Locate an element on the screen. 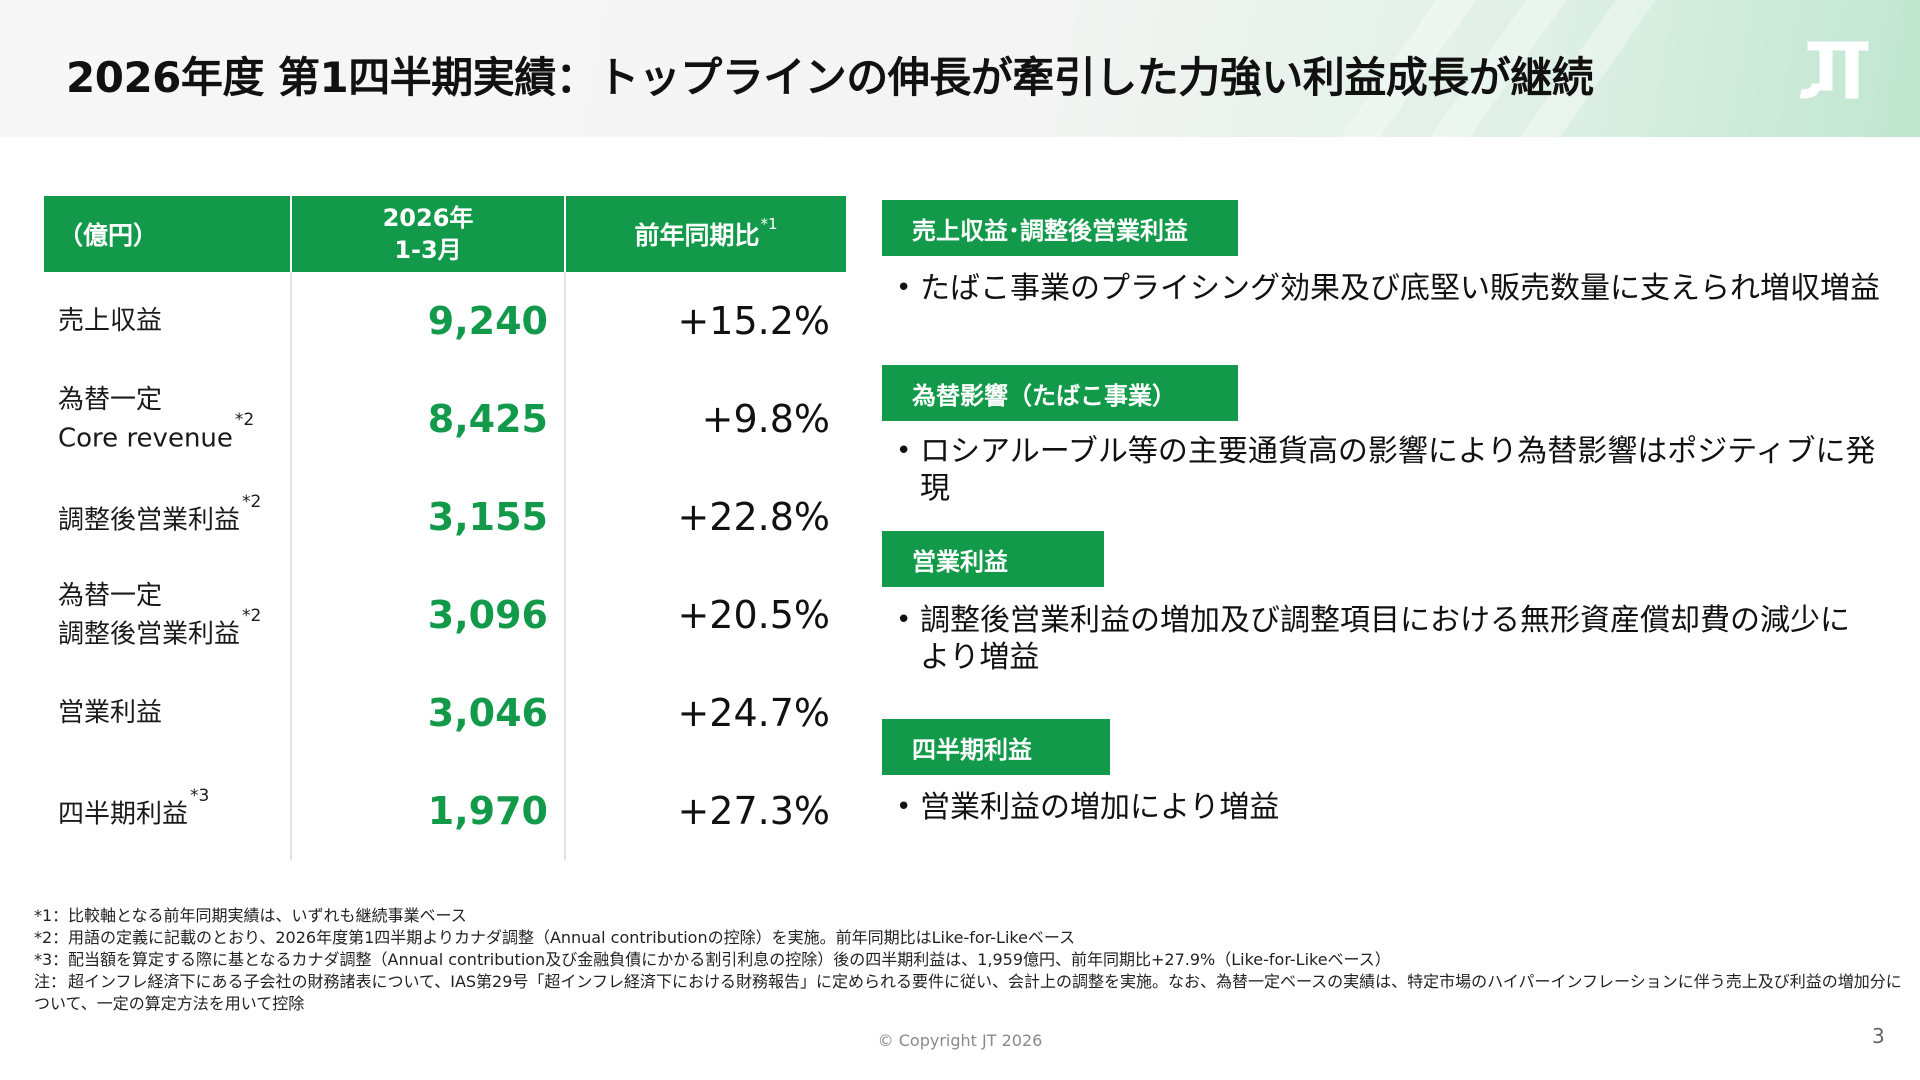 The height and width of the screenshot is (1080, 1920). row-value: 1,970 is located at coordinates (429, 811).